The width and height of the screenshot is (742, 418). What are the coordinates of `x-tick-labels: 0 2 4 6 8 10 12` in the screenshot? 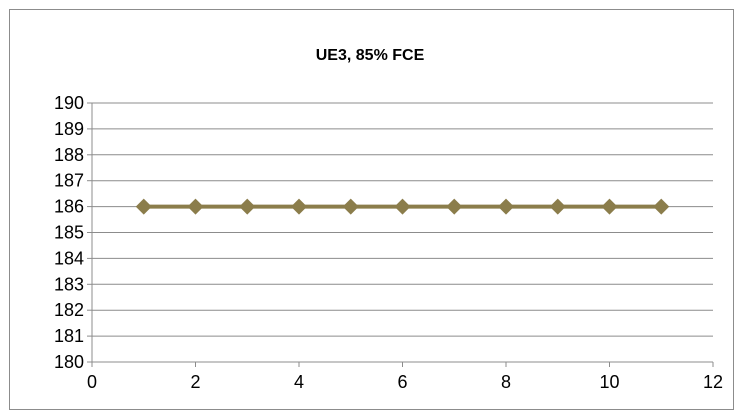 It's located at (405, 382).